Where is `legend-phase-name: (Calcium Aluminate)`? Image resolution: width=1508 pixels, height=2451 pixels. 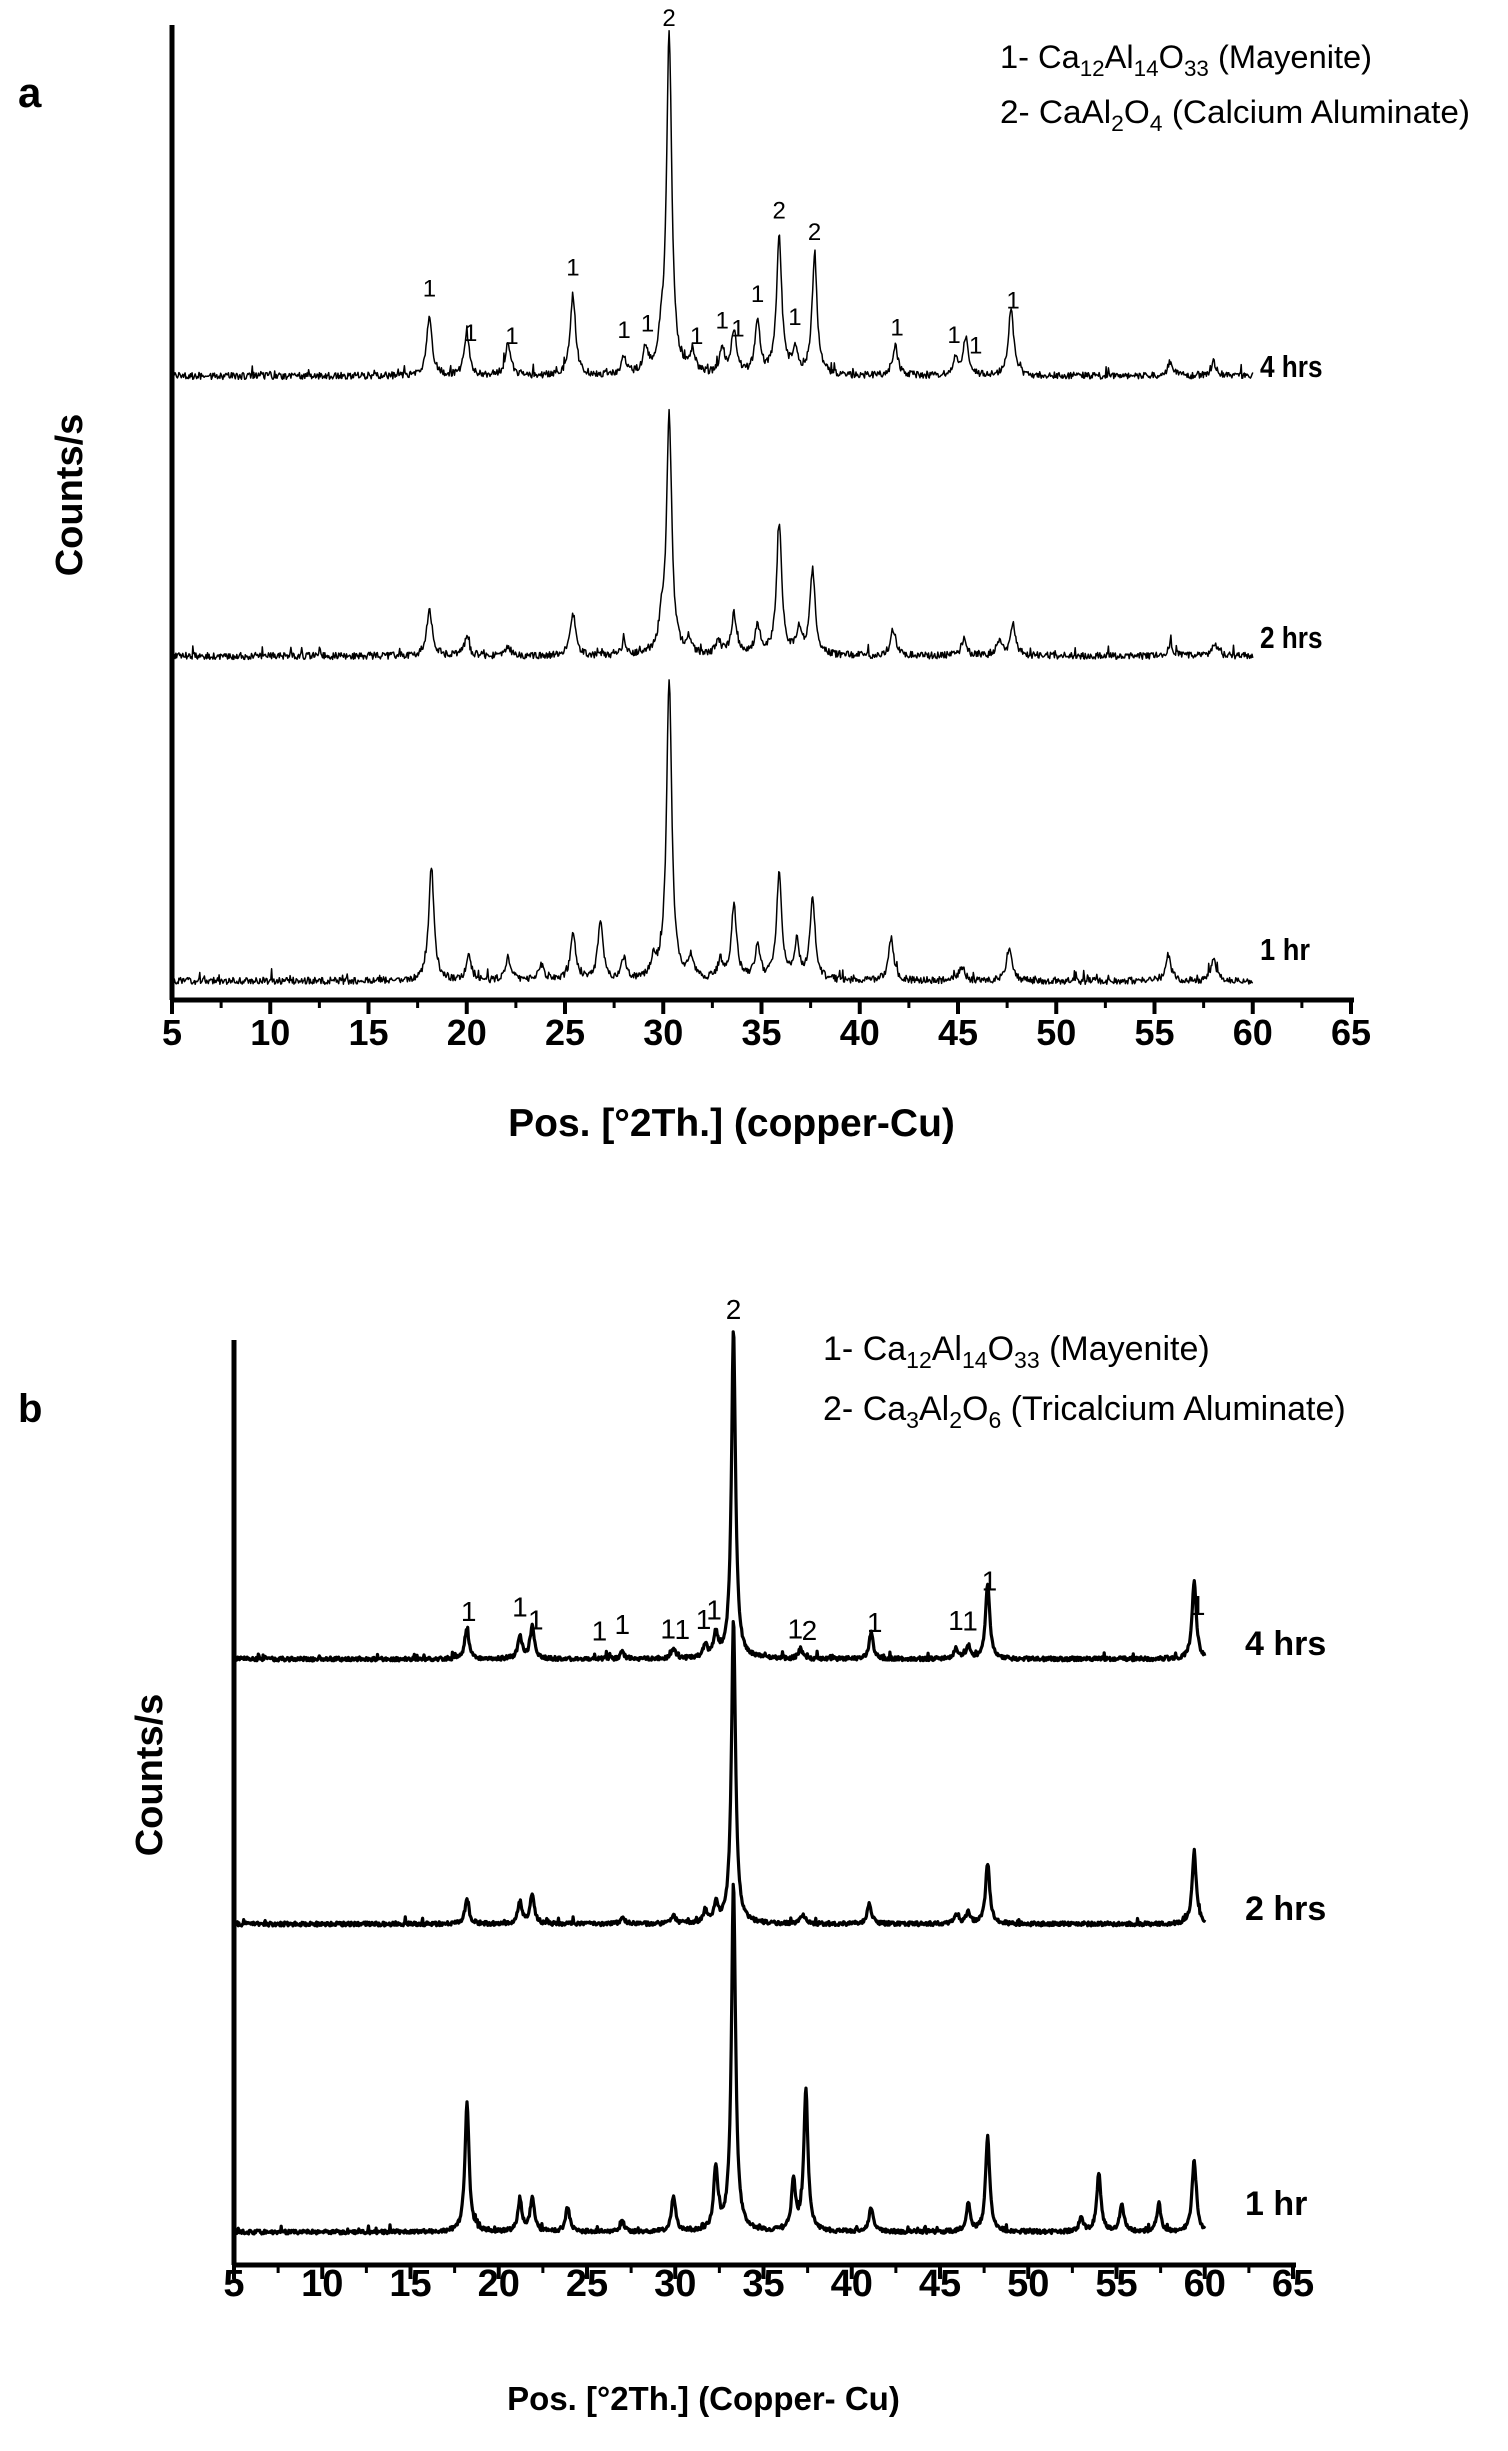
legend-phase-name: (Calcium Aluminate) is located at coordinates (1316, 112).